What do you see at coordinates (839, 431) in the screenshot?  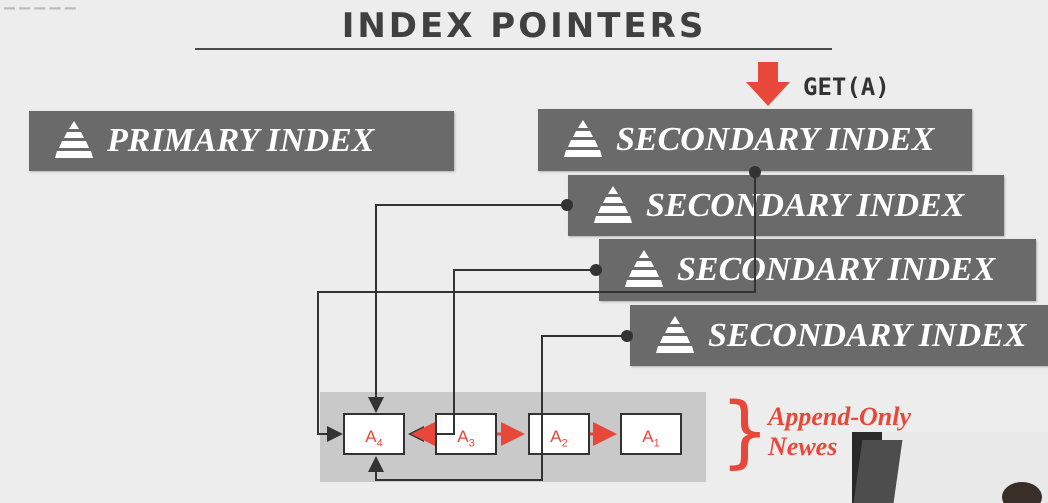 I see `append-only-label: Append-Only Newes` at bounding box center [839, 431].